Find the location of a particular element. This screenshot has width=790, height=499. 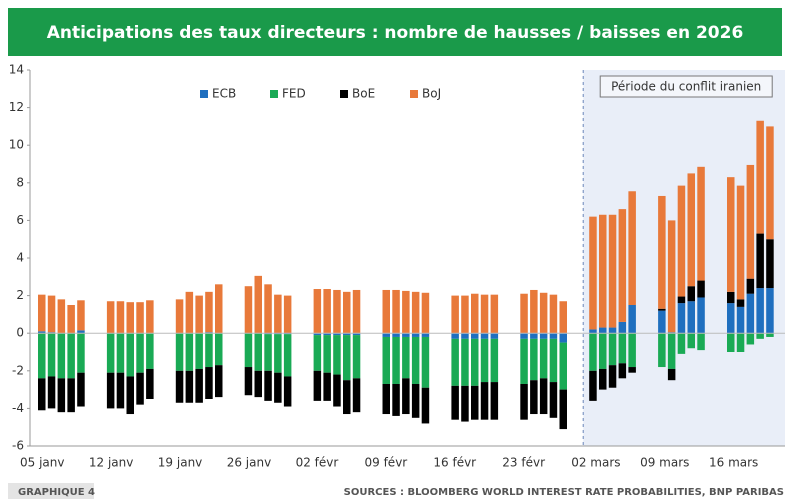

x-tick-label: 02 mars is located at coordinates (595, 463).